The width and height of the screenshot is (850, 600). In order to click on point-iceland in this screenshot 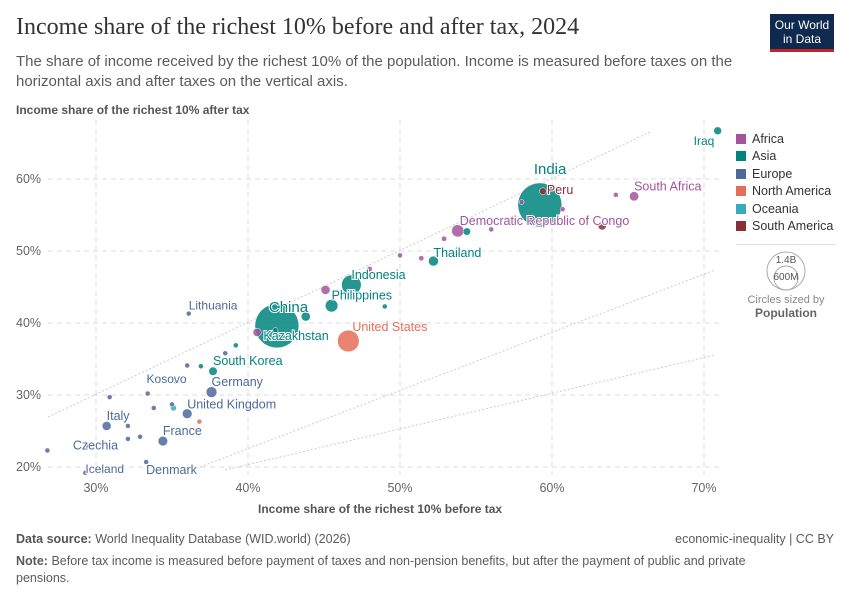, I will do `click(85, 473)`.